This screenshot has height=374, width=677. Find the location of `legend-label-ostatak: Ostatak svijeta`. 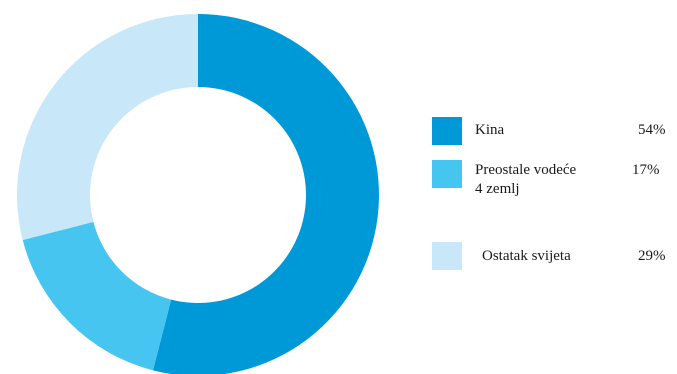

legend-label-ostatak: Ostatak svijeta is located at coordinates (526, 256).